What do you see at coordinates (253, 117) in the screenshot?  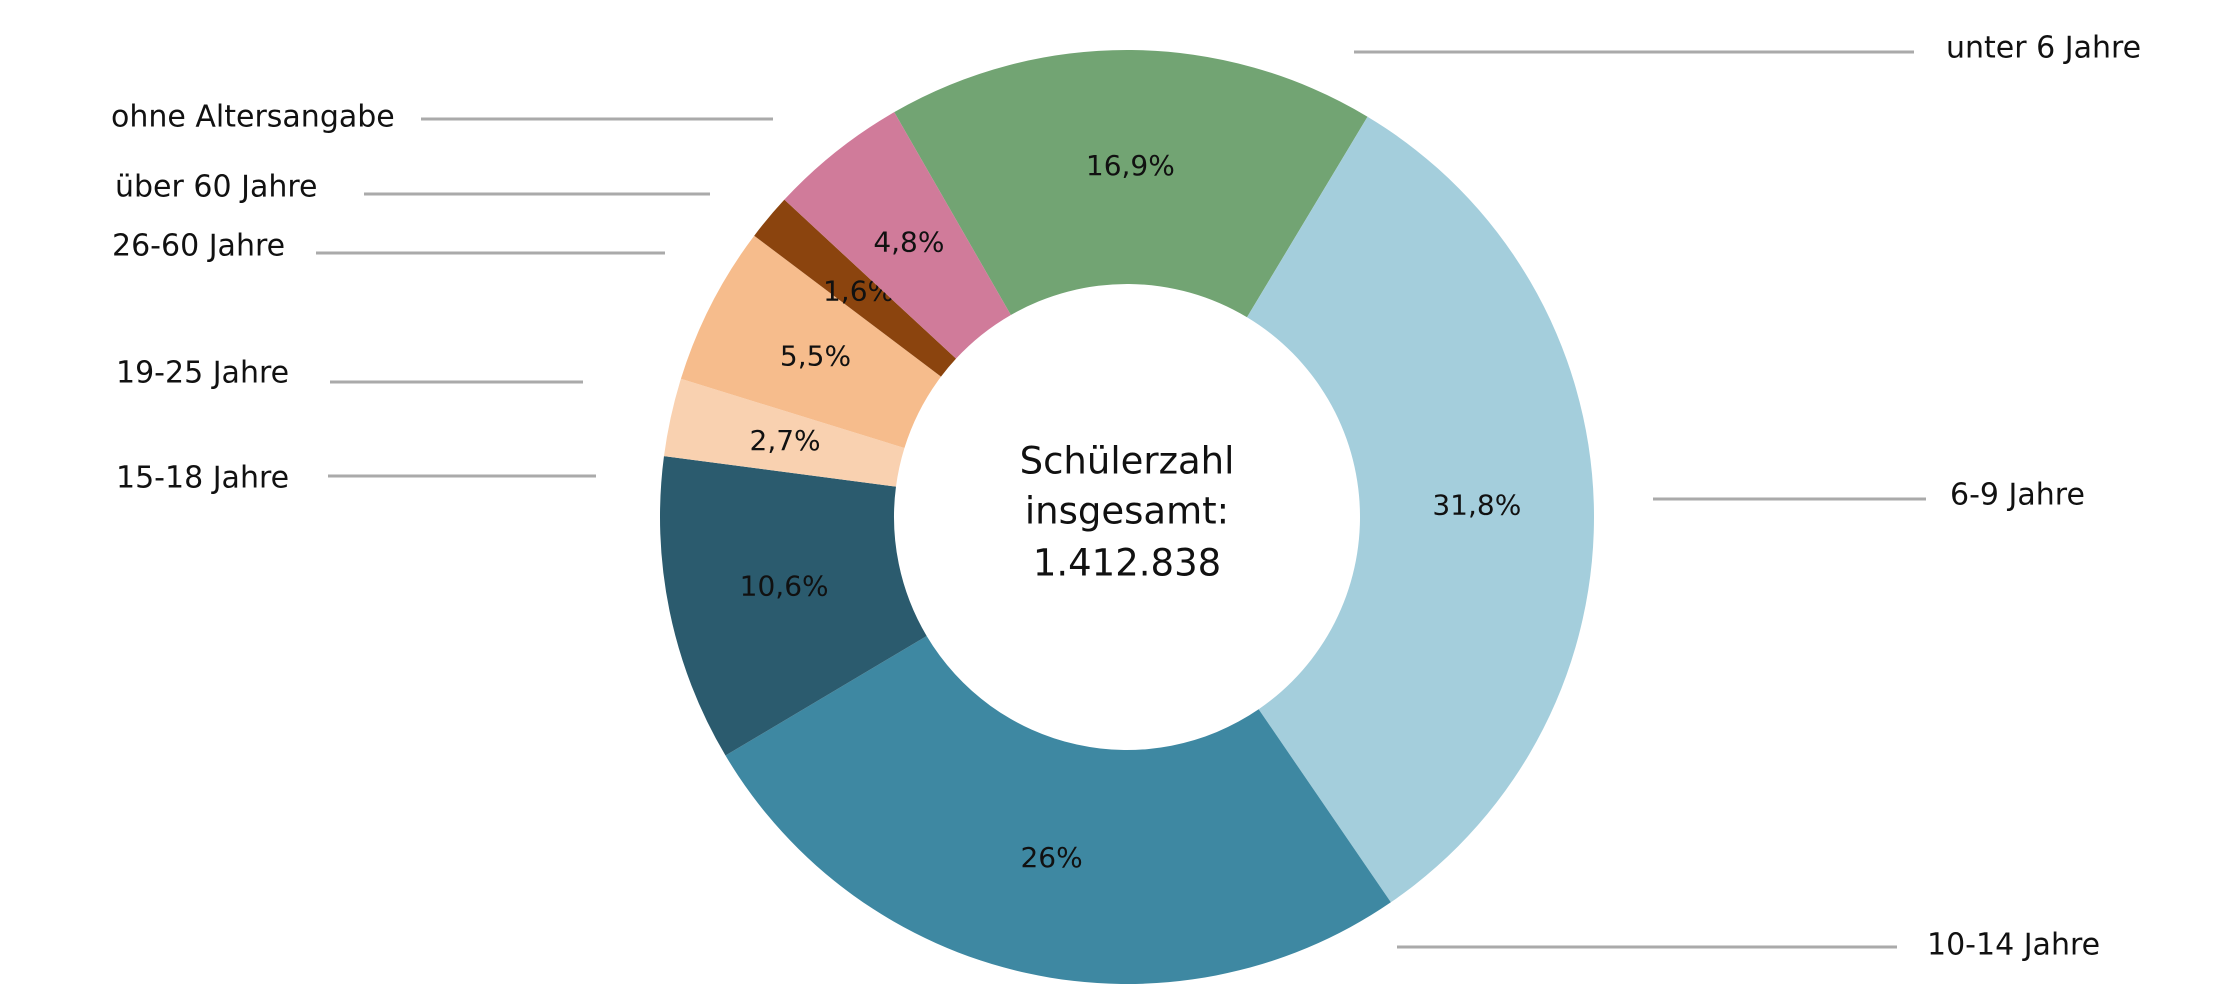 I see `legend-label: ohne Altersangabe` at bounding box center [253, 117].